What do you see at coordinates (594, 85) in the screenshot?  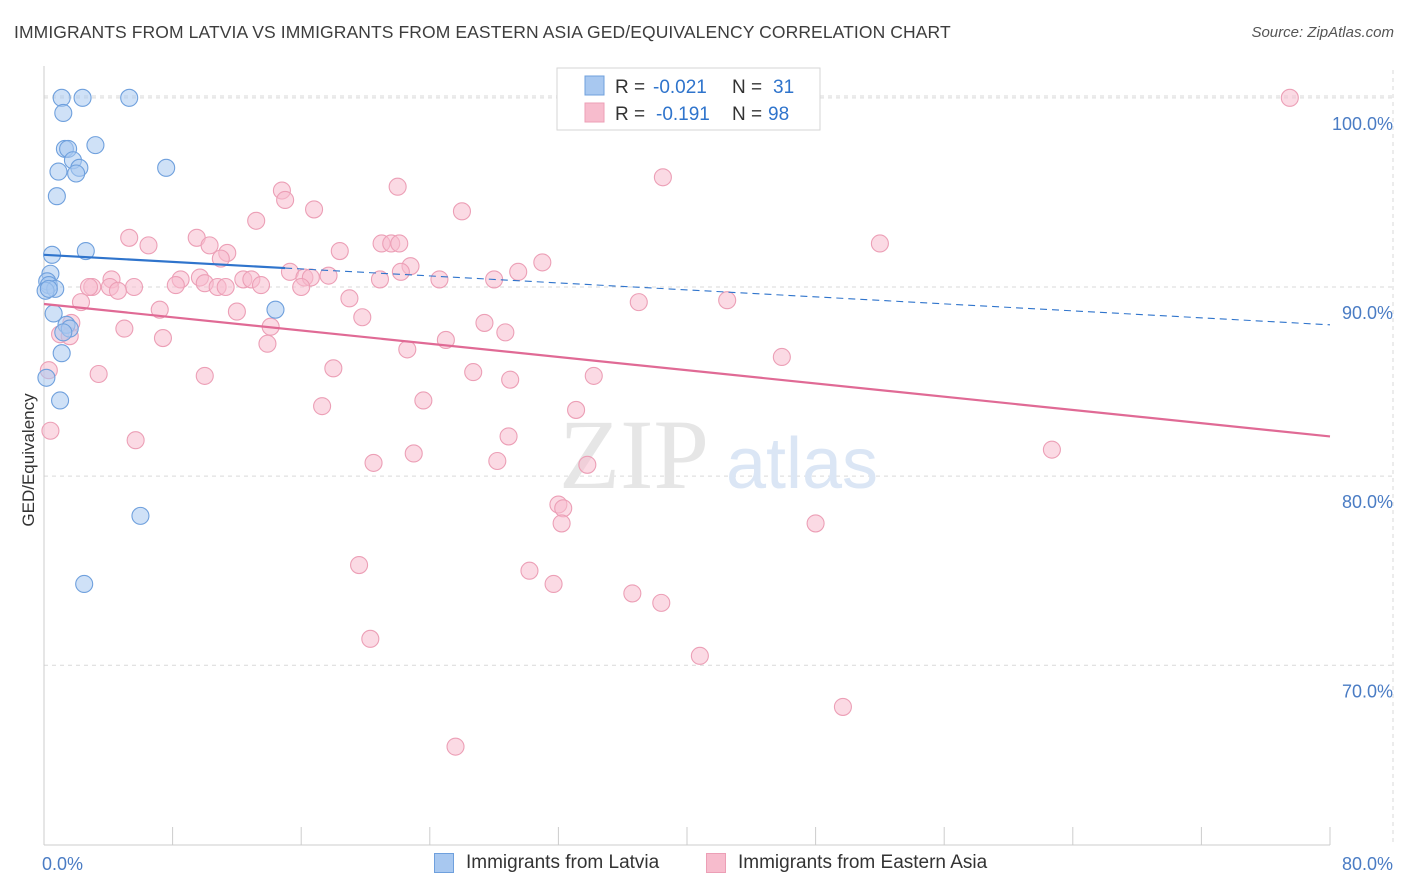 I see `legend-swatch-latvia` at bounding box center [594, 85].